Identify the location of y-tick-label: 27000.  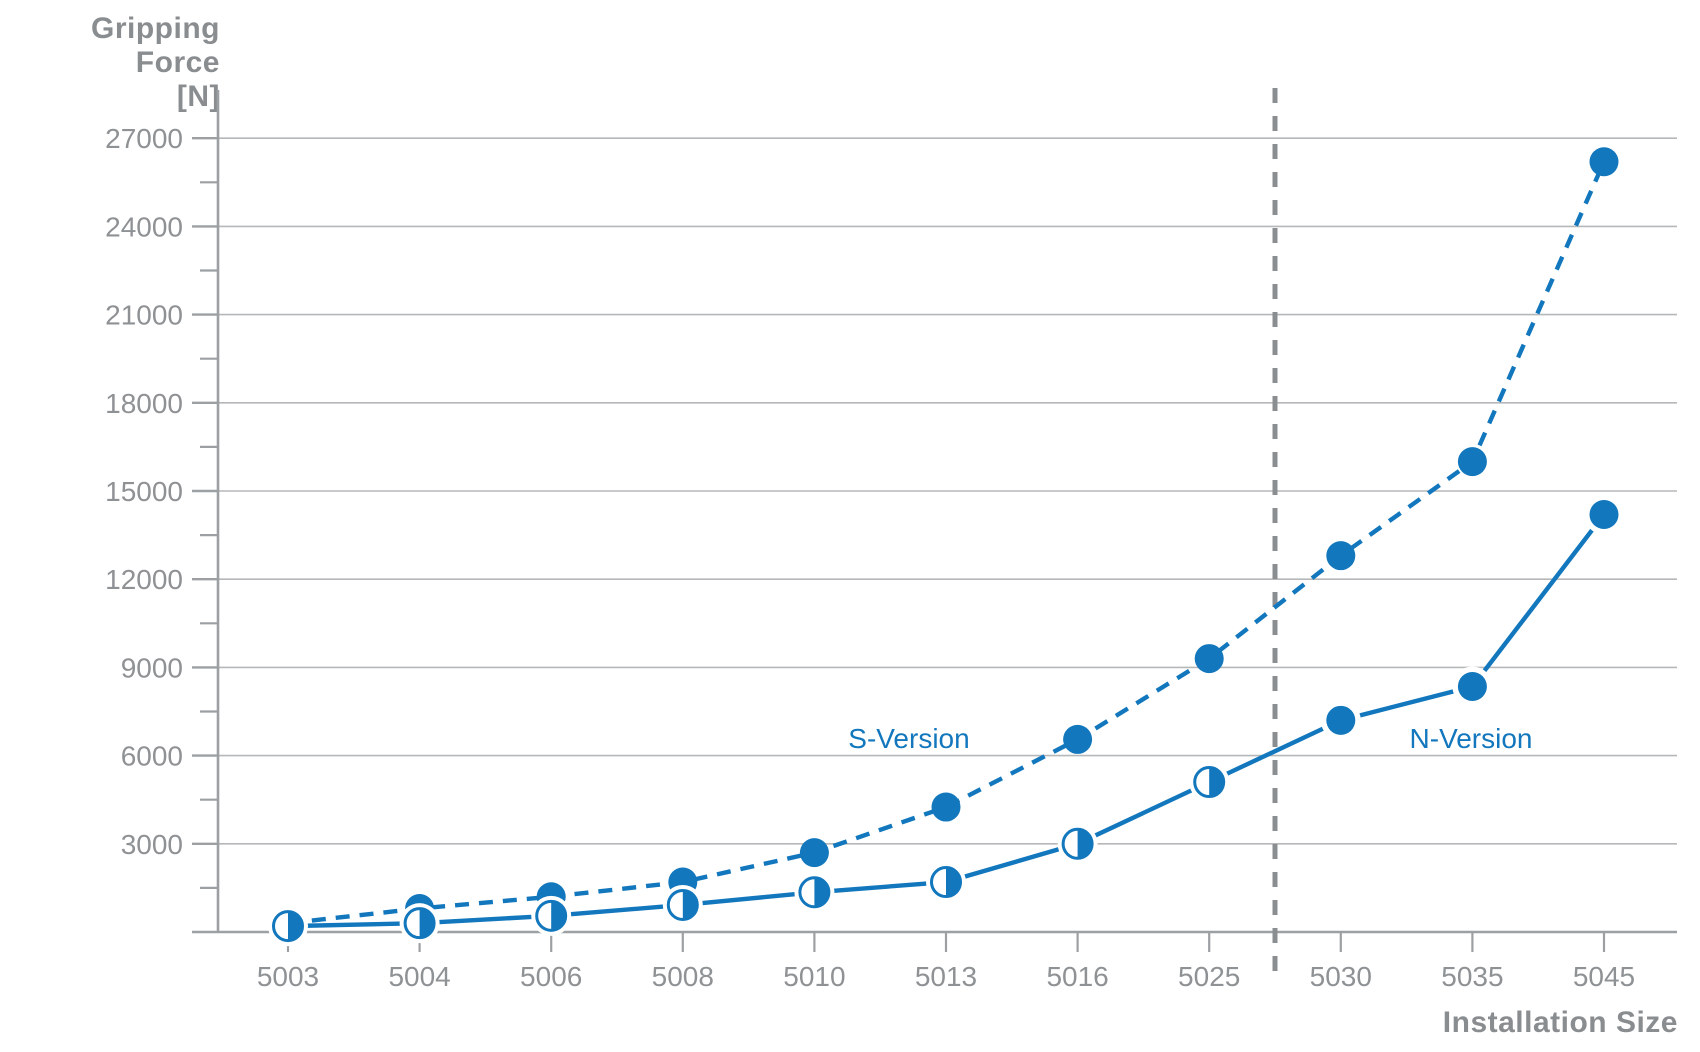
(144, 138).